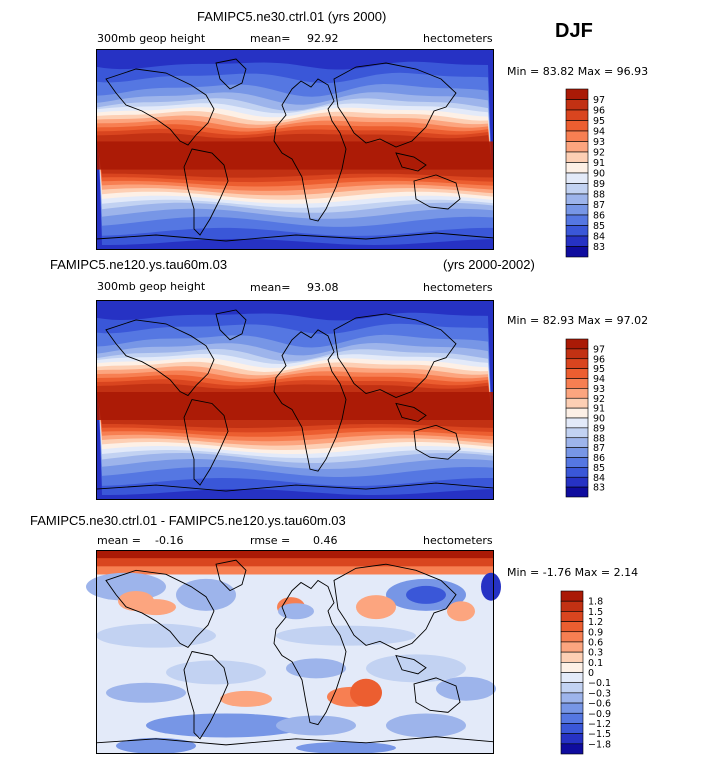 This screenshot has width=715, height=760. Describe the element at coordinates (599, 369) in the screenshot. I see `colorbar-1-label: 95` at that location.